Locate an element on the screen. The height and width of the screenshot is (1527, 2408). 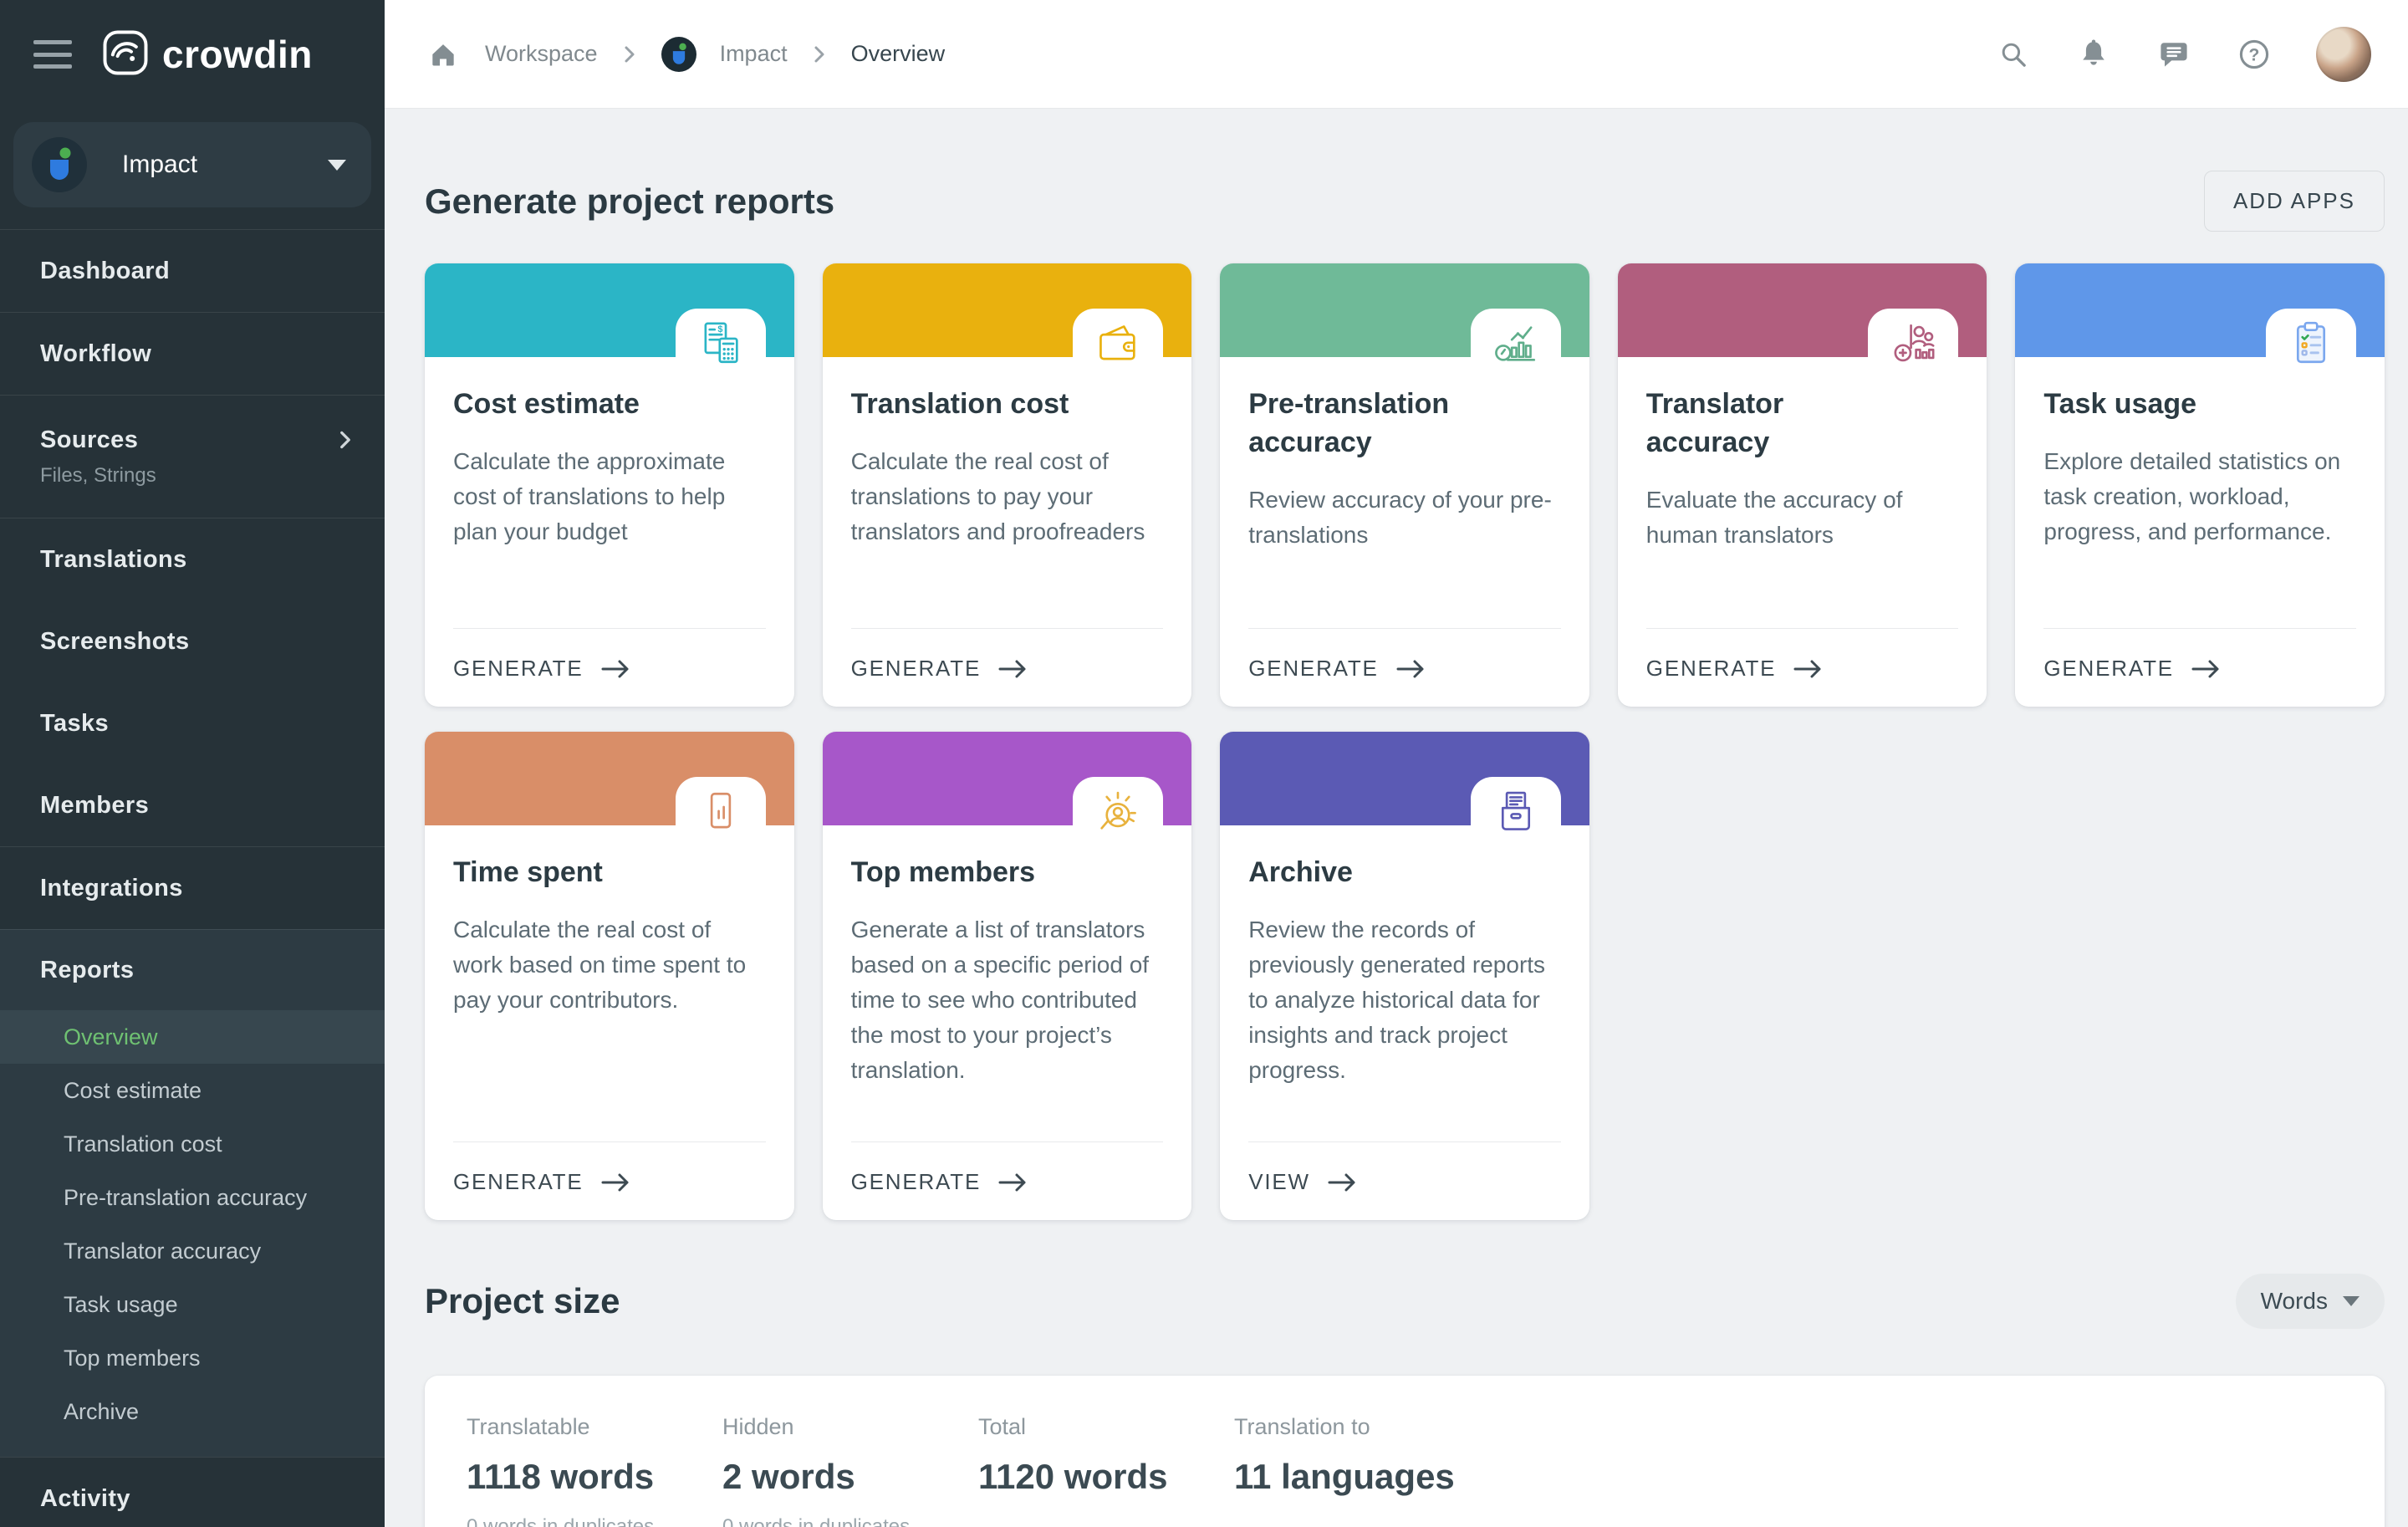
sidebar-item-workflow: Workflow is located at coordinates (96, 353).